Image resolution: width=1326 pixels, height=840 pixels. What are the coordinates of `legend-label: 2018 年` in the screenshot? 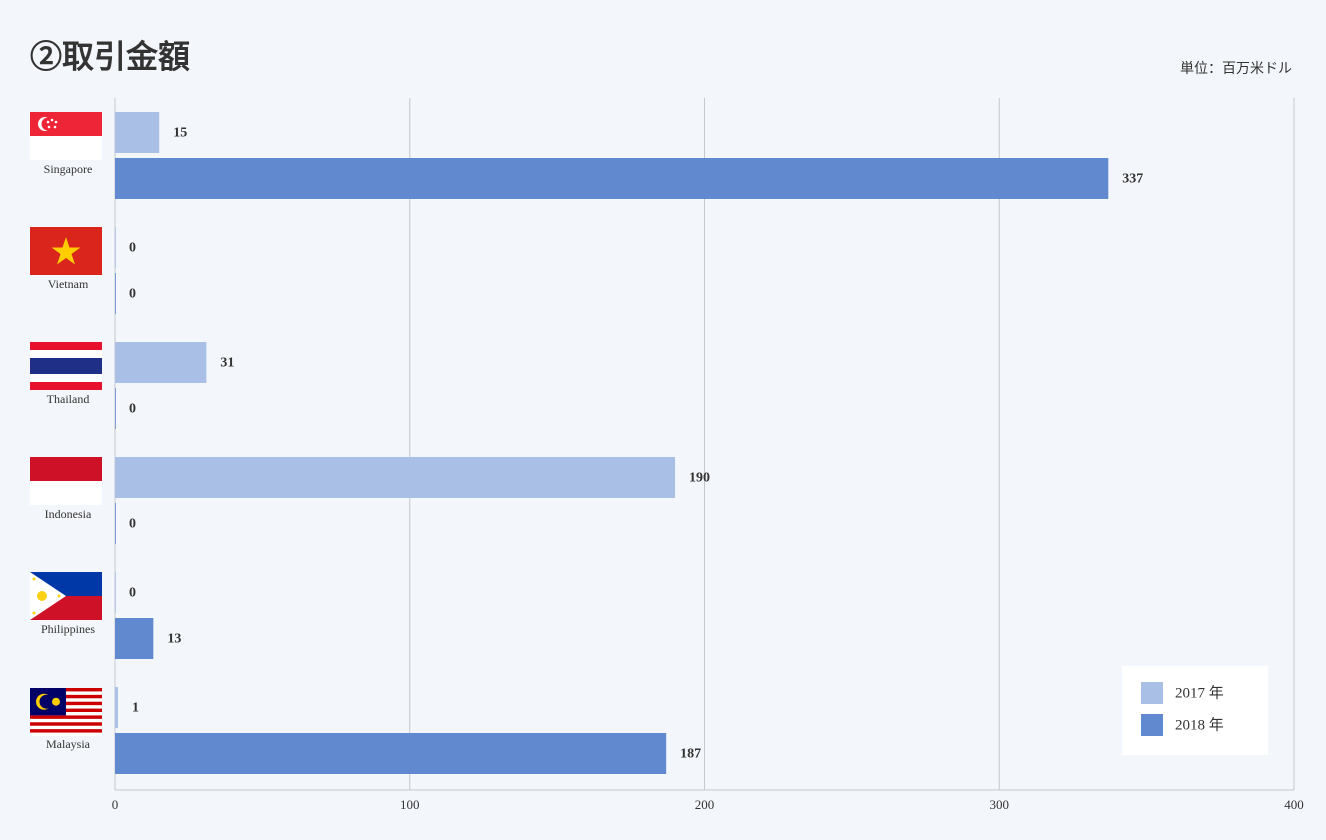 It's located at (1199, 724).